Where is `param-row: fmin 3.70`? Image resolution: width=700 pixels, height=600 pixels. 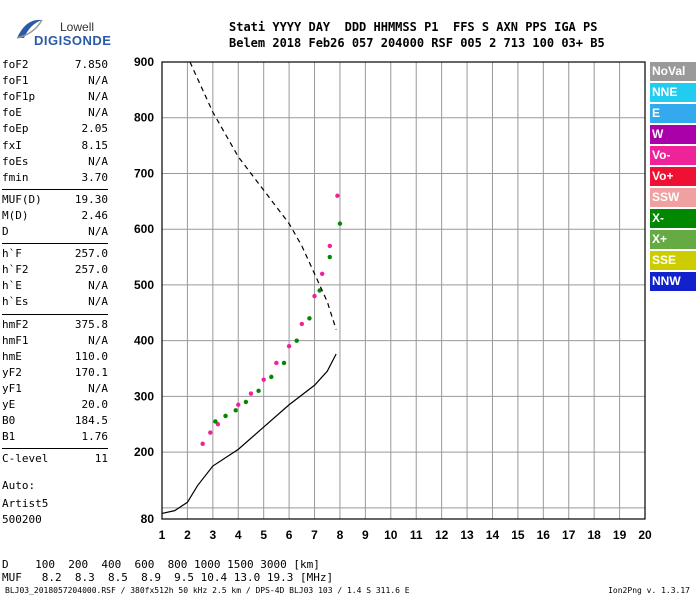 param-row: fmin 3.70 is located at coordinates (55, 179).